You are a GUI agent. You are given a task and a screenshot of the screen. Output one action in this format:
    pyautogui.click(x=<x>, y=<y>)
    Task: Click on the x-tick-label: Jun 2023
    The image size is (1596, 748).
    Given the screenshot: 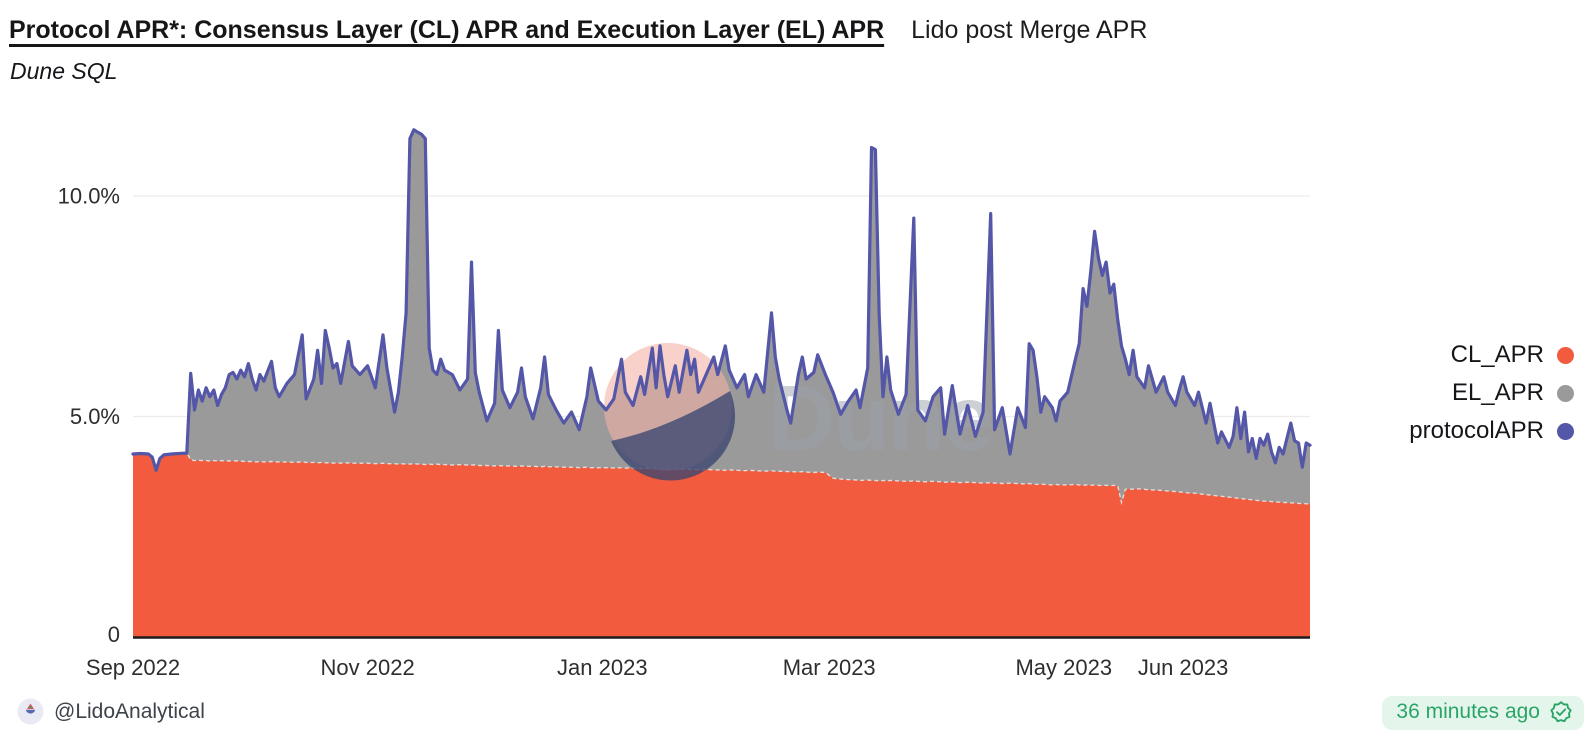 What is the action you would take?
    pyautogui.click(x=1183, y=667)
    